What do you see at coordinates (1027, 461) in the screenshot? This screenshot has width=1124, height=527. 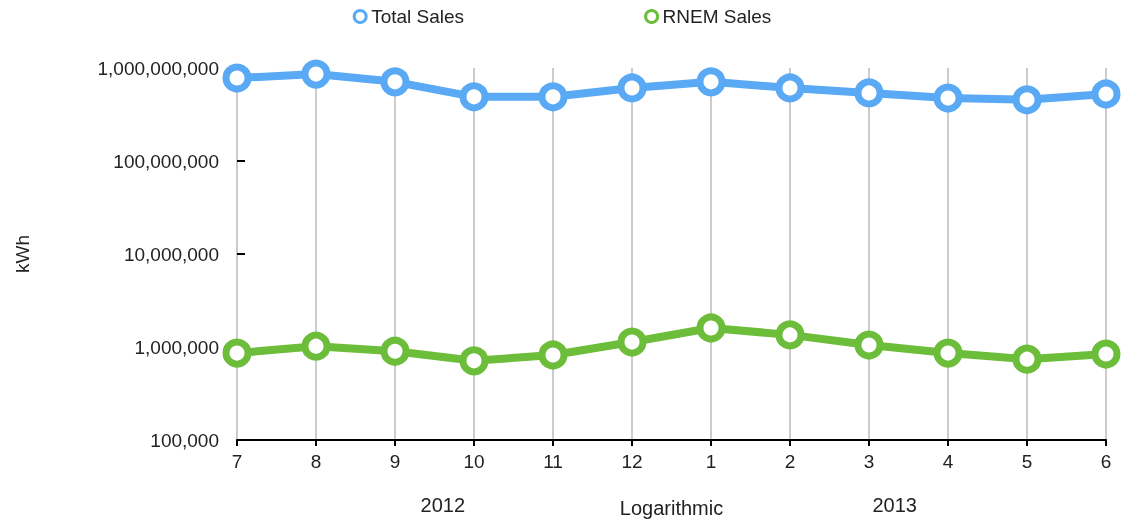 I see `x-tick-label: 5` at bounding box center [1027, 461].